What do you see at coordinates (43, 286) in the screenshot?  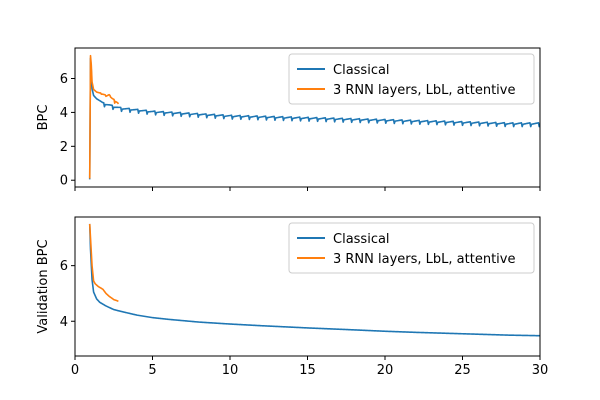 I see `y-axis-label: Validation BPC` at bounding box center [43, 286].